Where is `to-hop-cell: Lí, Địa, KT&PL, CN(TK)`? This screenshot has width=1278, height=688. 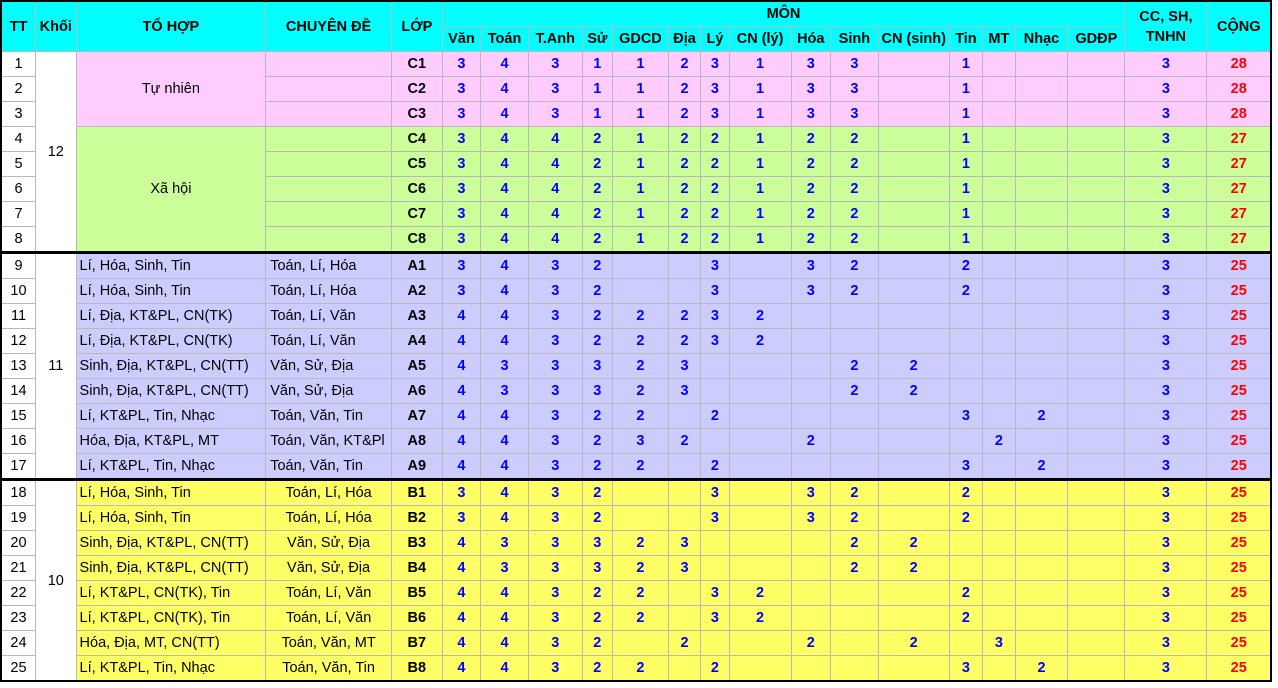
to-hop-cell: Lí, Địa, KT&PL, CN(TK) is located at coordinates (171, 341).